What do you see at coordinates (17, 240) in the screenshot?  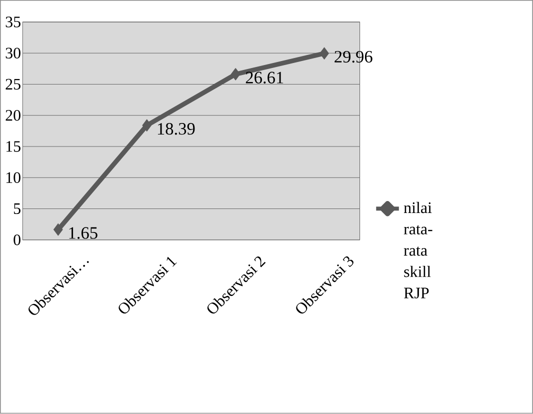 I see `y-tick-label: 0` at bounding box center [17, 240].